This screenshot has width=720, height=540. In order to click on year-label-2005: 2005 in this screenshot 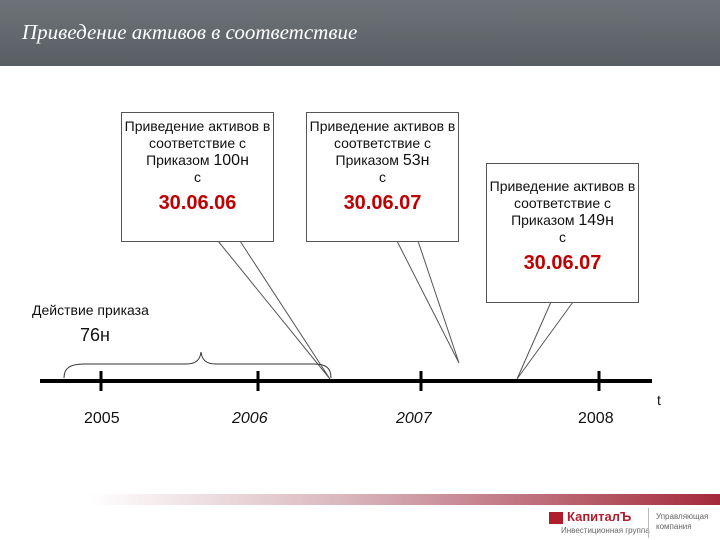, I will do `click(102, 418)`.